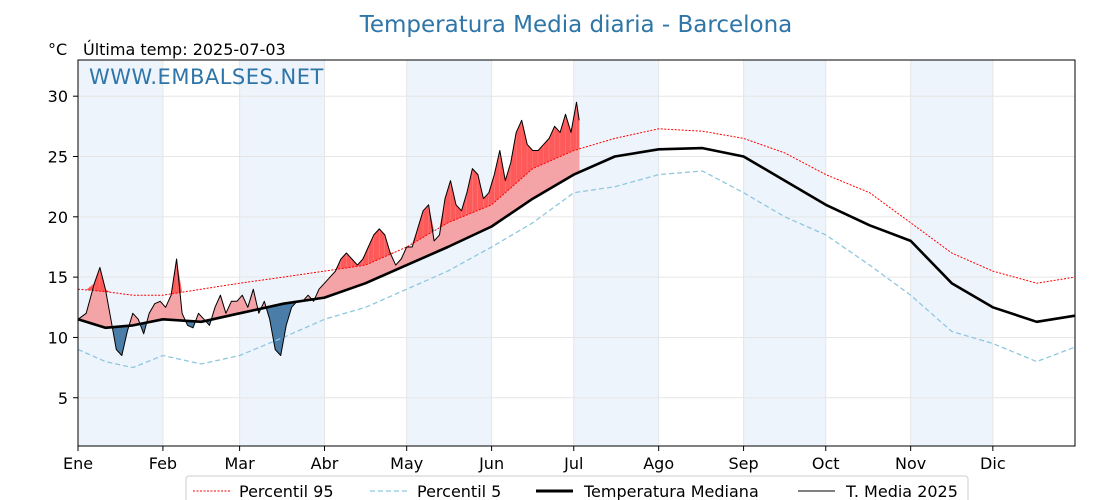 Image resolution: width=1120 pixels, height=500 pixels. Describe the element at coordinates (534, 459) in the screenshot. I see `x-axis: Ene Feb Mar Abr May Jun Jul Ago Sep Oct Nov Dic` at that location.